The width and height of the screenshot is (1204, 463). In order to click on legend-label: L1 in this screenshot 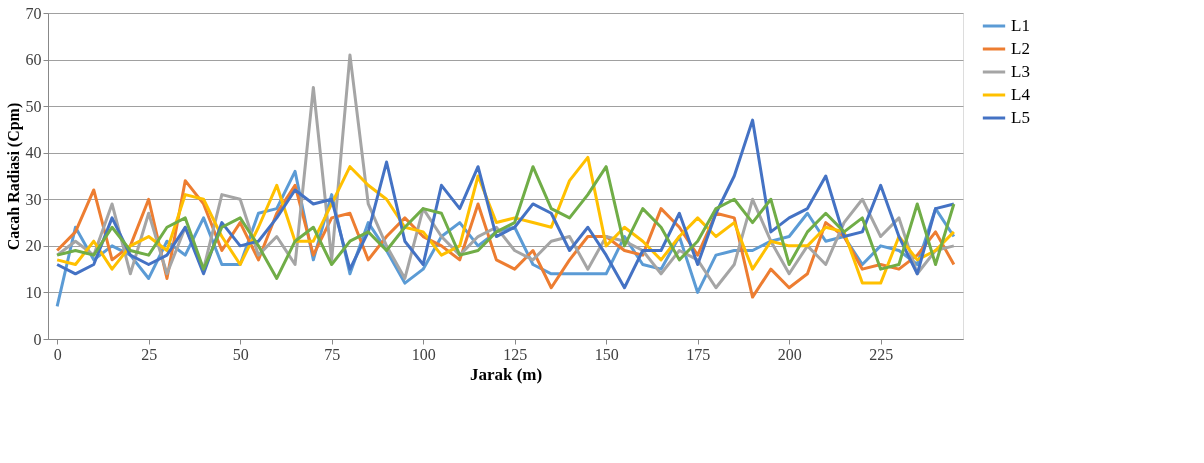, I will do `click(1020, 25)`.